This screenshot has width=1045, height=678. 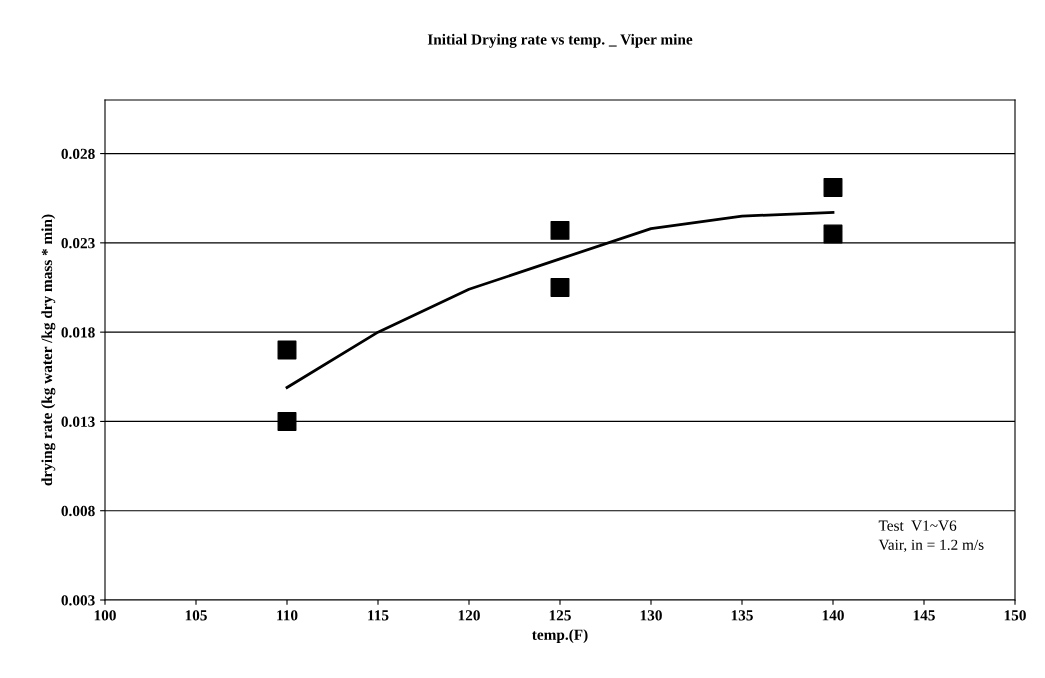 I want to click on y-tick-label: 0.008, so click(x=78, y=511).